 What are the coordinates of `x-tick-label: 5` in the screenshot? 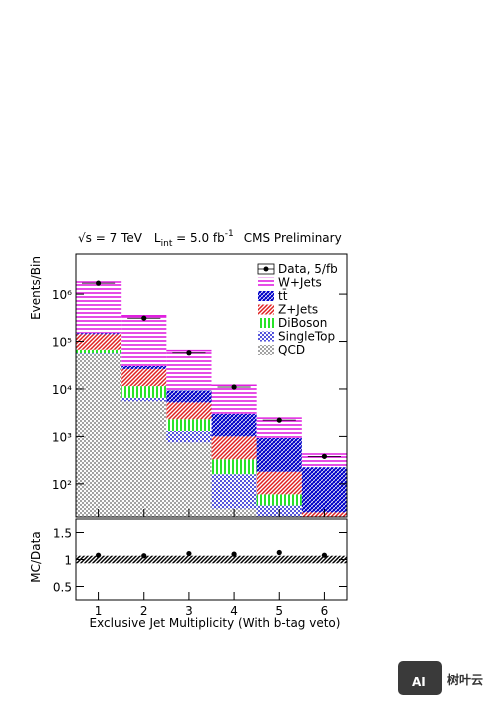 It's located at (279, 611).